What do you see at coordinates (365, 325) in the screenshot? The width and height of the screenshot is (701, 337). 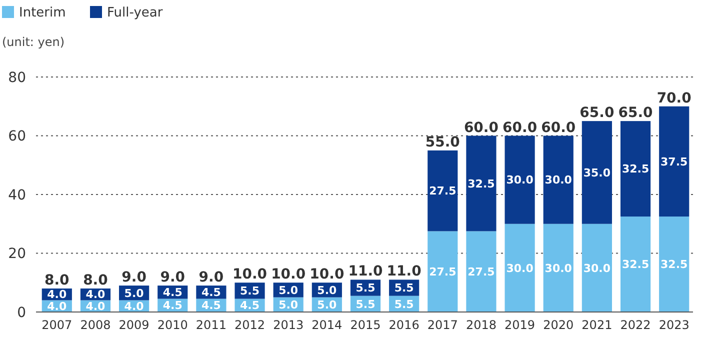 I see `x-tick-label: 2015` at bounding box center [365, 325].